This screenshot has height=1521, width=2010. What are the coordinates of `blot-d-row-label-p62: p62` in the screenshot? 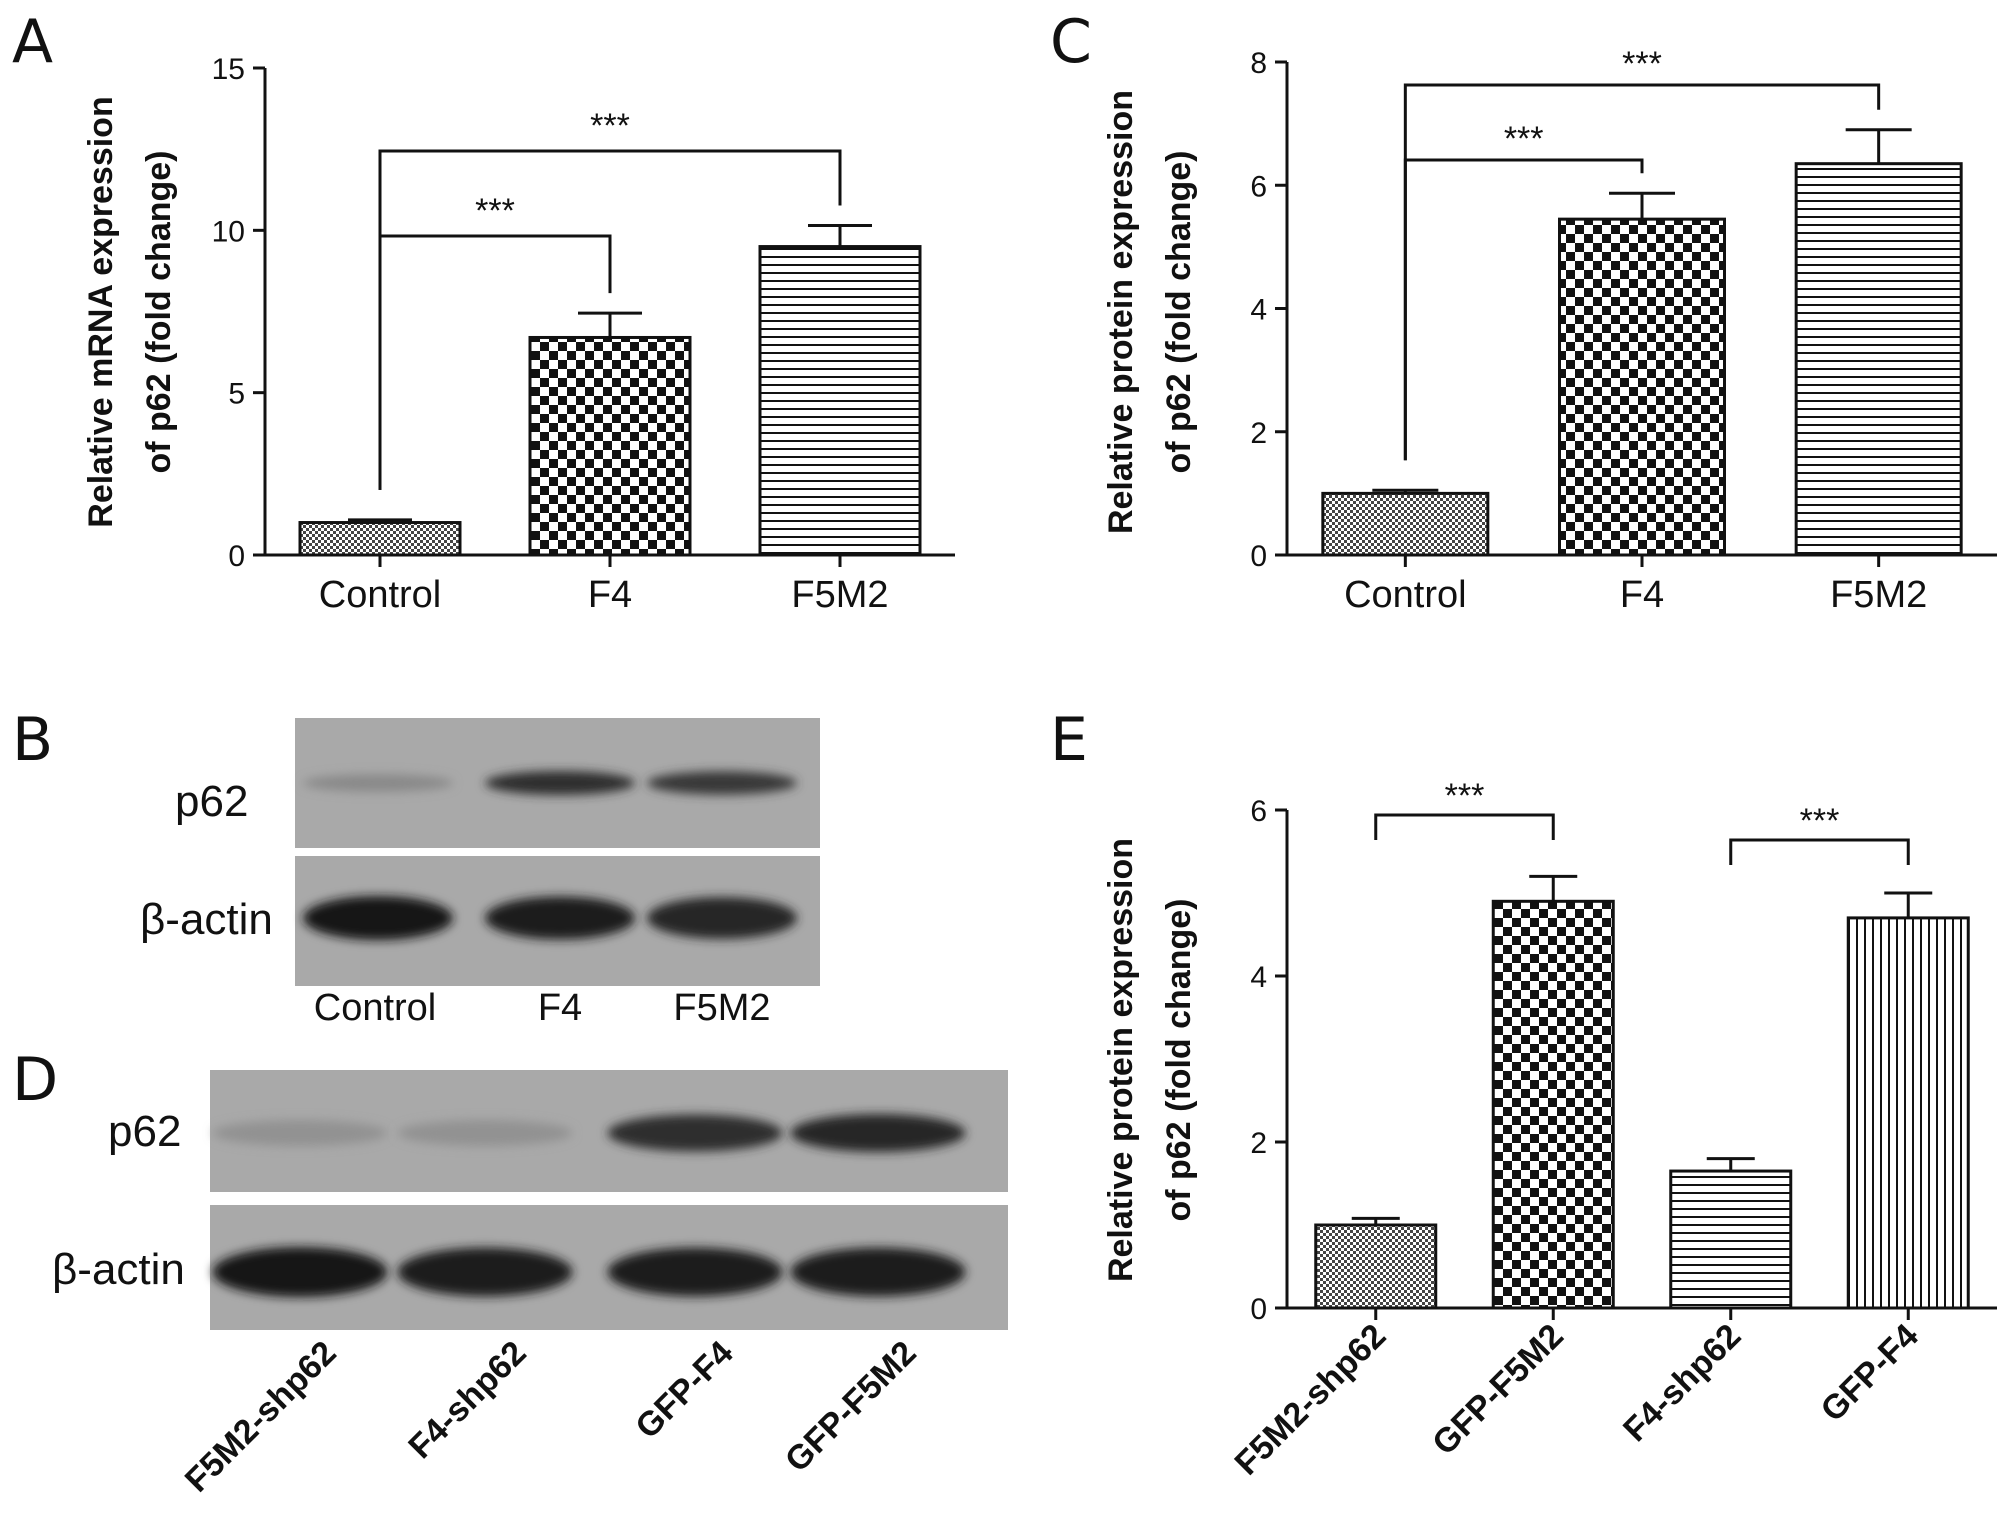 It's located at (144, 1131).